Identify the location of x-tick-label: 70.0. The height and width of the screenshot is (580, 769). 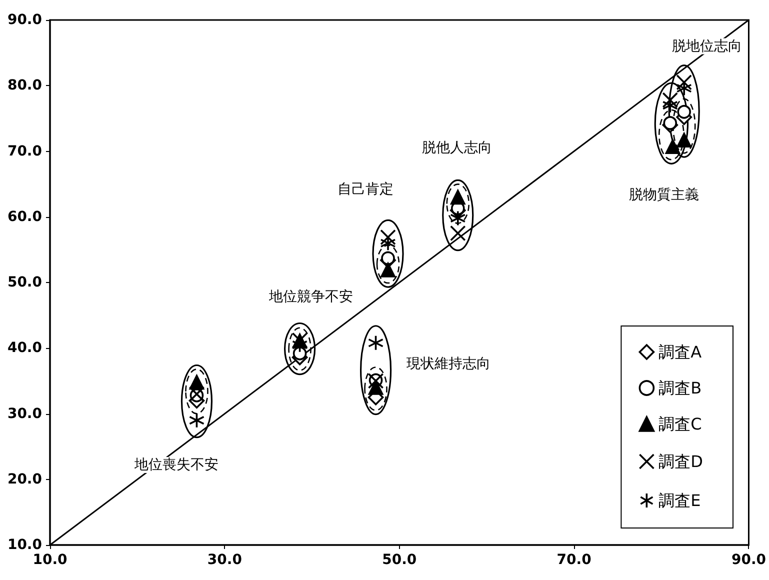
(574, 560).